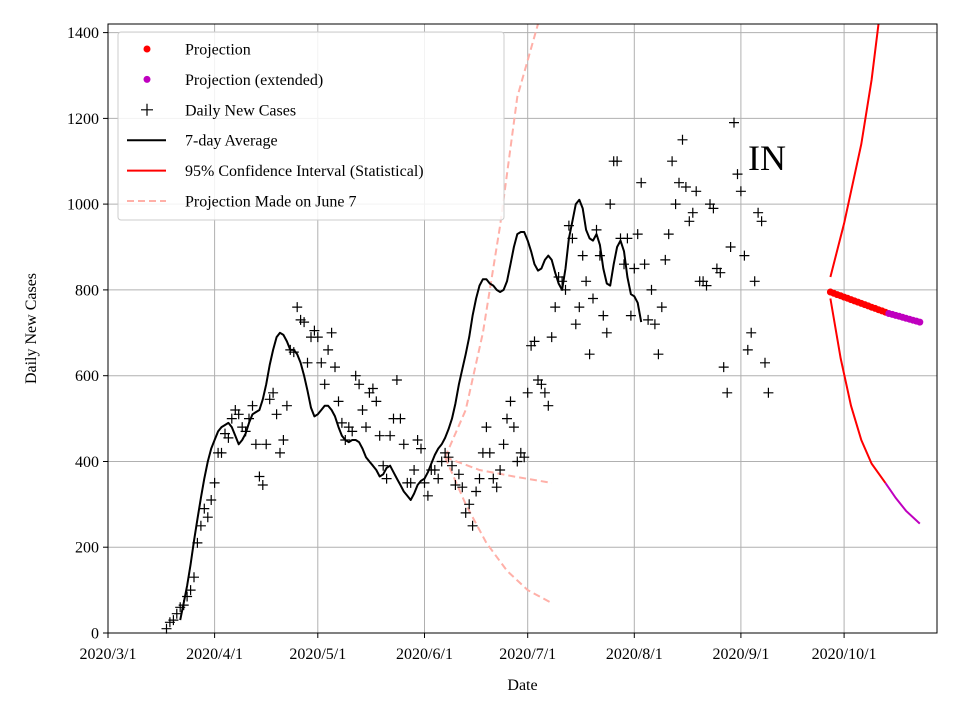 The height and width of the screenshot is (720, 960). I want to click on x-tick-label: 2020/7/1, so click(527, 654).